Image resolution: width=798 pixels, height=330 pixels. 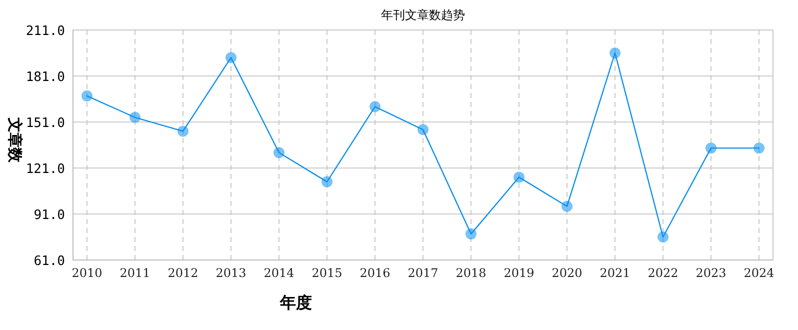 I want to click on x-tick-label: 2017, so click(x=423, y=273).